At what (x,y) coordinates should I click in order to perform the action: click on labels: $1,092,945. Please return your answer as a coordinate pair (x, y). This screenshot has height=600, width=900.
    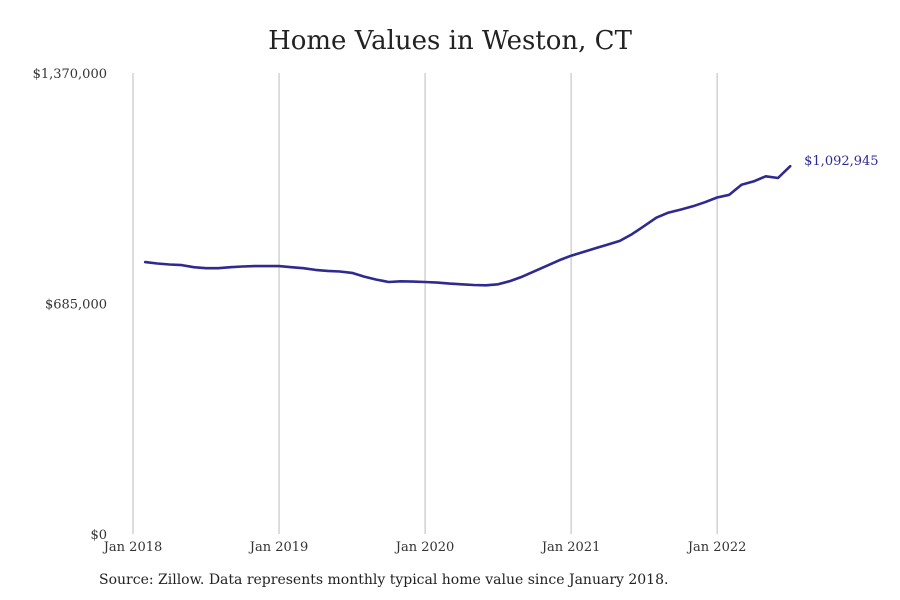
    Looking at the image, I should click on (841, 161).